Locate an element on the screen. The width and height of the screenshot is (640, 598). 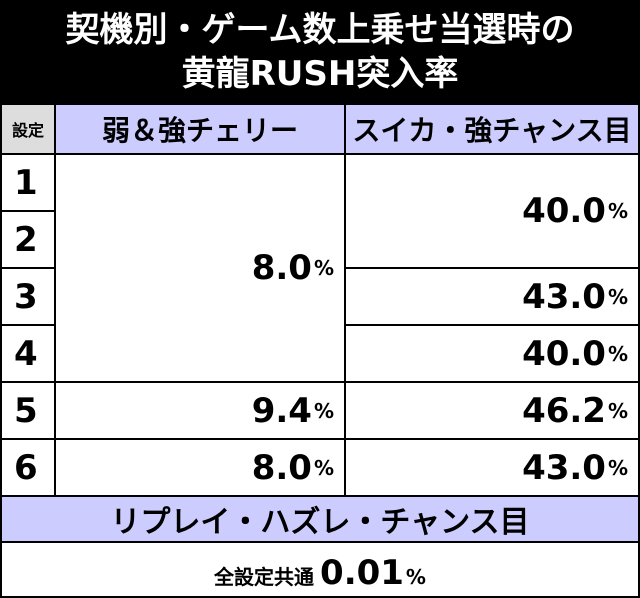
column-header: 設定 is located at coordinates (28, 129).